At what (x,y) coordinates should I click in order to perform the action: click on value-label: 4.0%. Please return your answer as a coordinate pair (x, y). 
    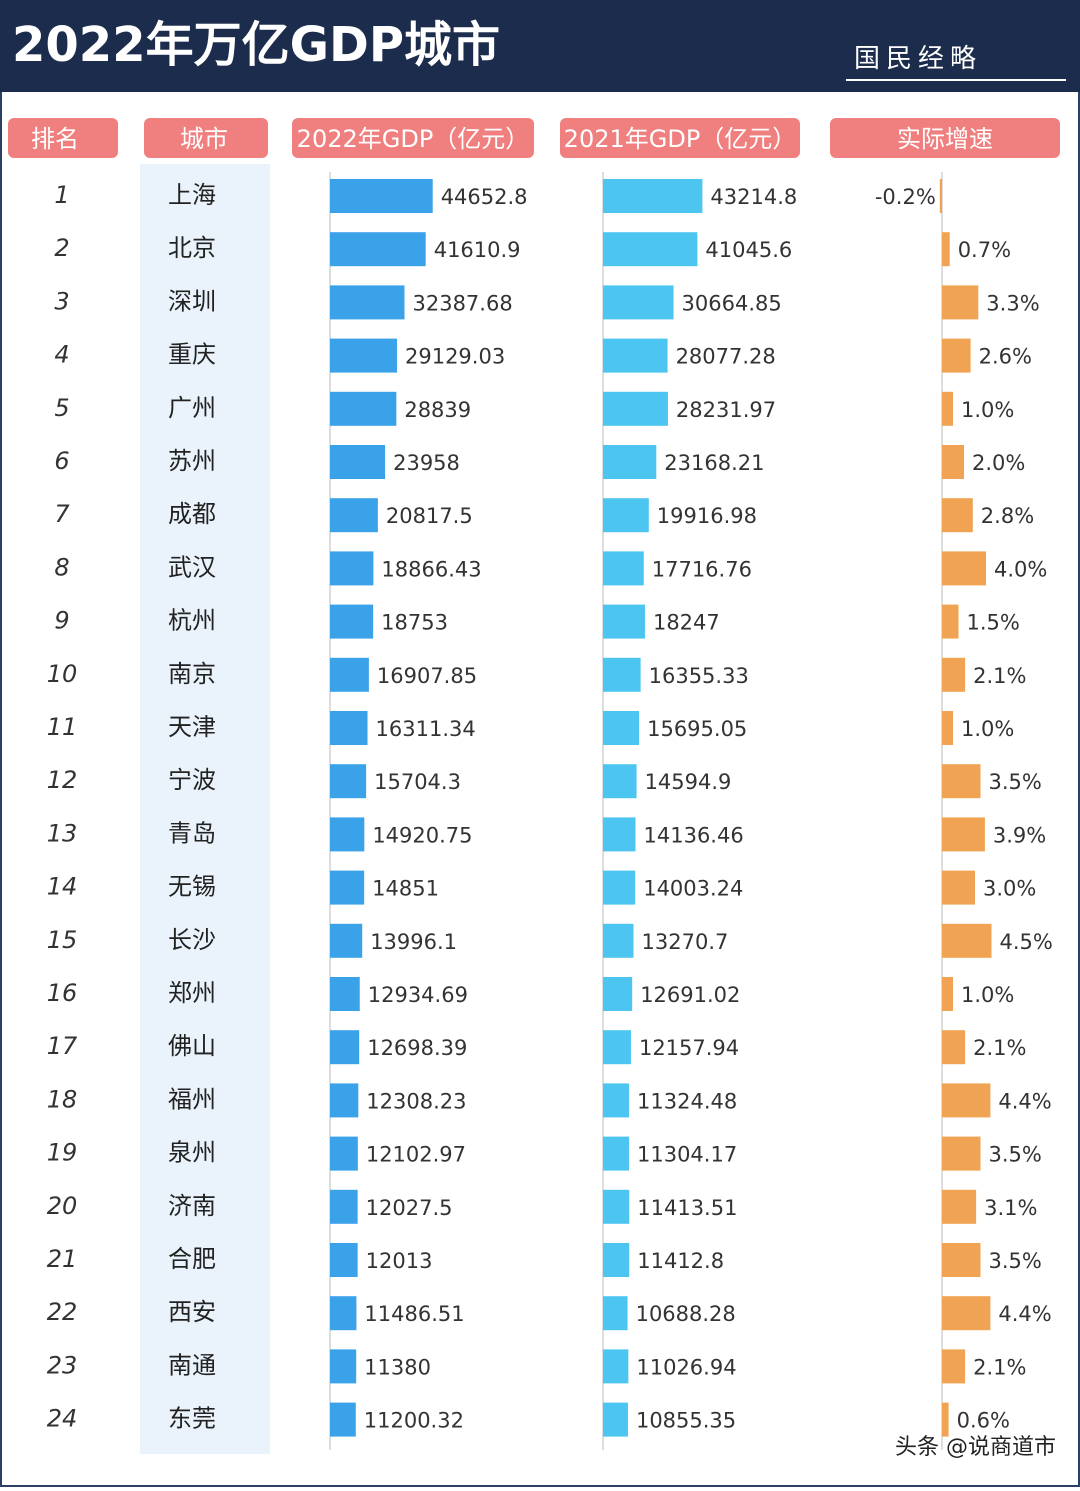
    Looking at the image, I should click on (1020, 569).